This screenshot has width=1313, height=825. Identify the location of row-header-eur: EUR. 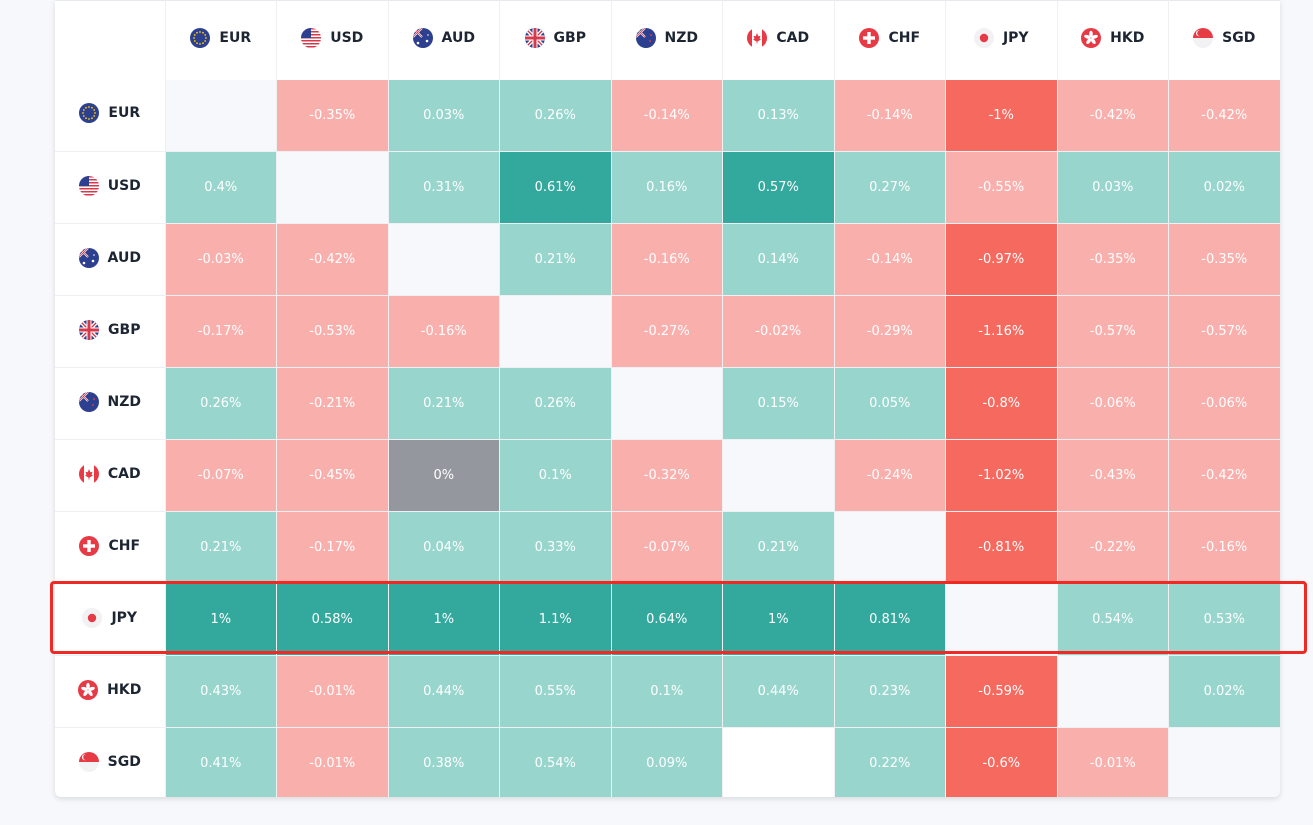
(110, 115).